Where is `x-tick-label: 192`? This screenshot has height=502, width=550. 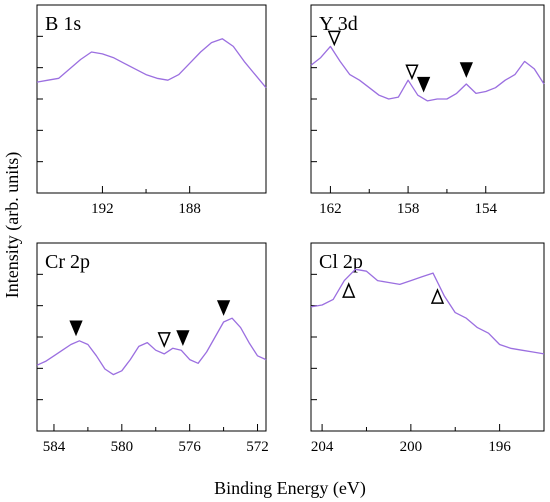 x-tick-label: 192 is located at coordinates (102, 209).